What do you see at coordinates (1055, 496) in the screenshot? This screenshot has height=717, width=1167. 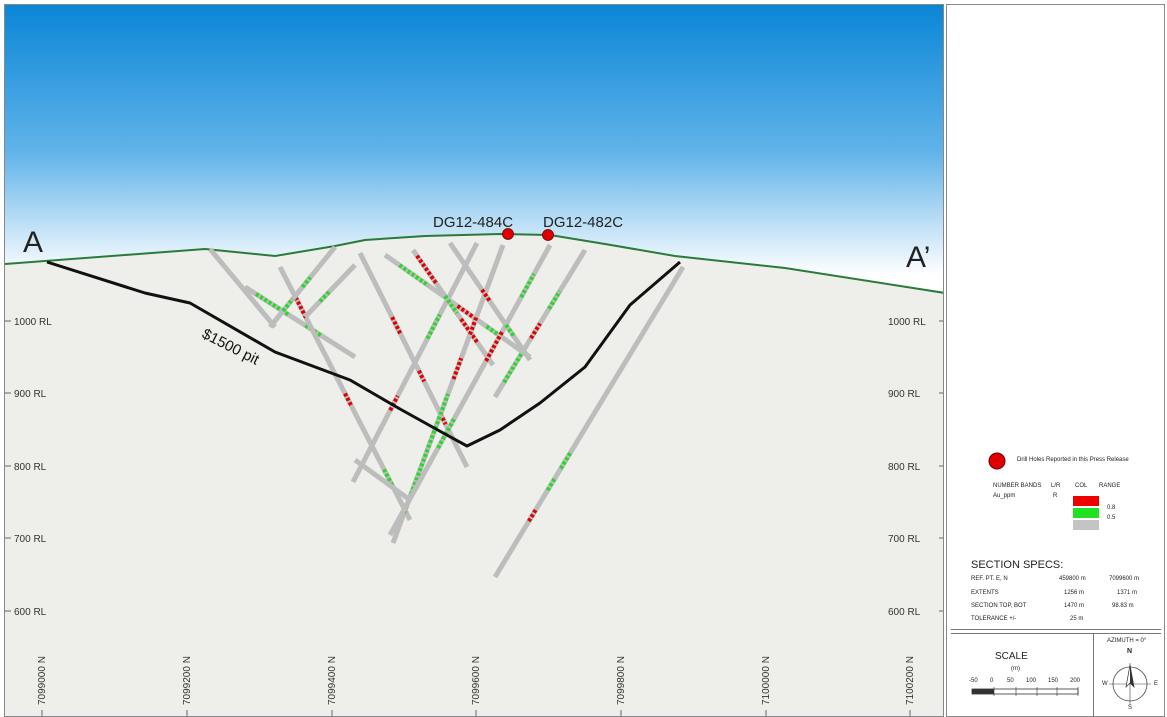 I see `band-lr-value: R` at bounding box center [1055, 496].